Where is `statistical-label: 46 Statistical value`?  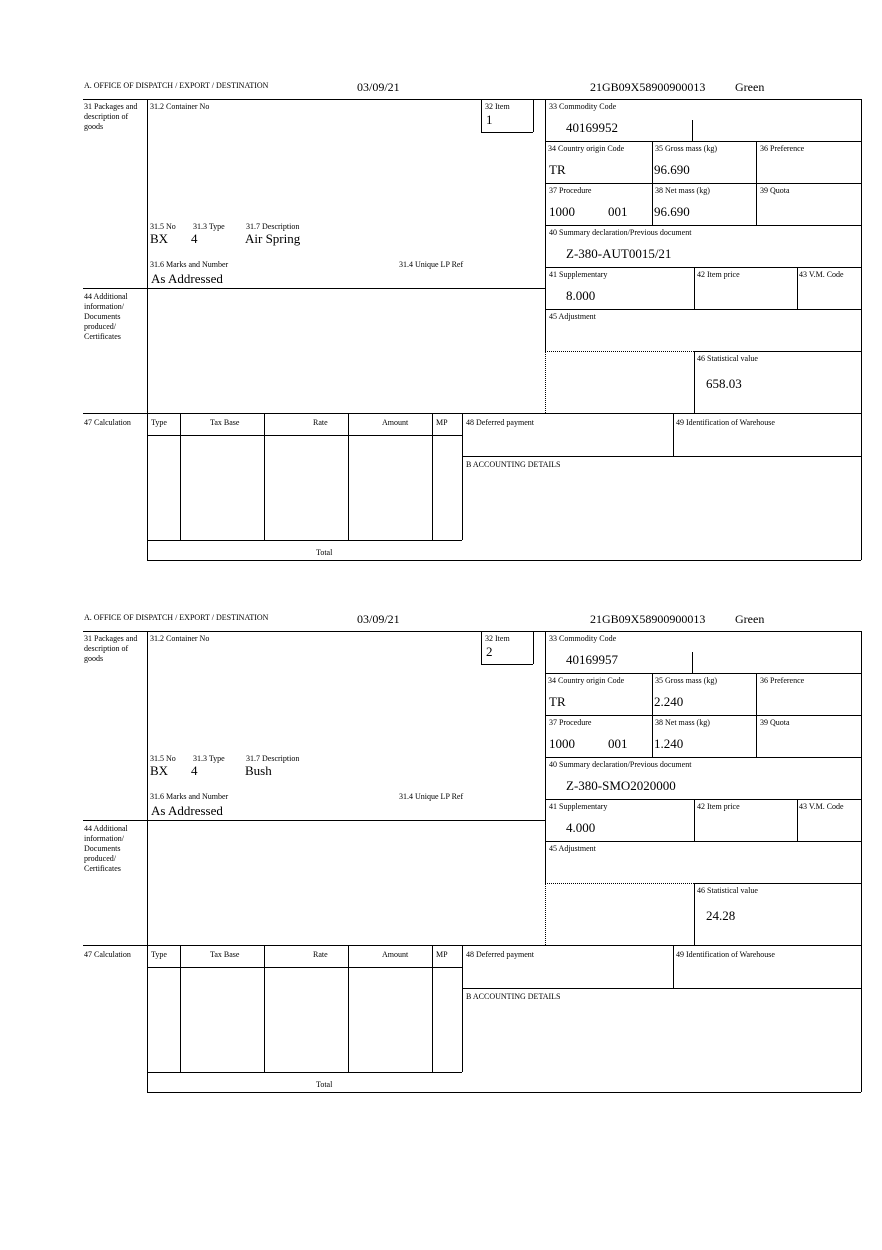
statistical-label: 46 Statistical value is located at coordinates (727, 358).